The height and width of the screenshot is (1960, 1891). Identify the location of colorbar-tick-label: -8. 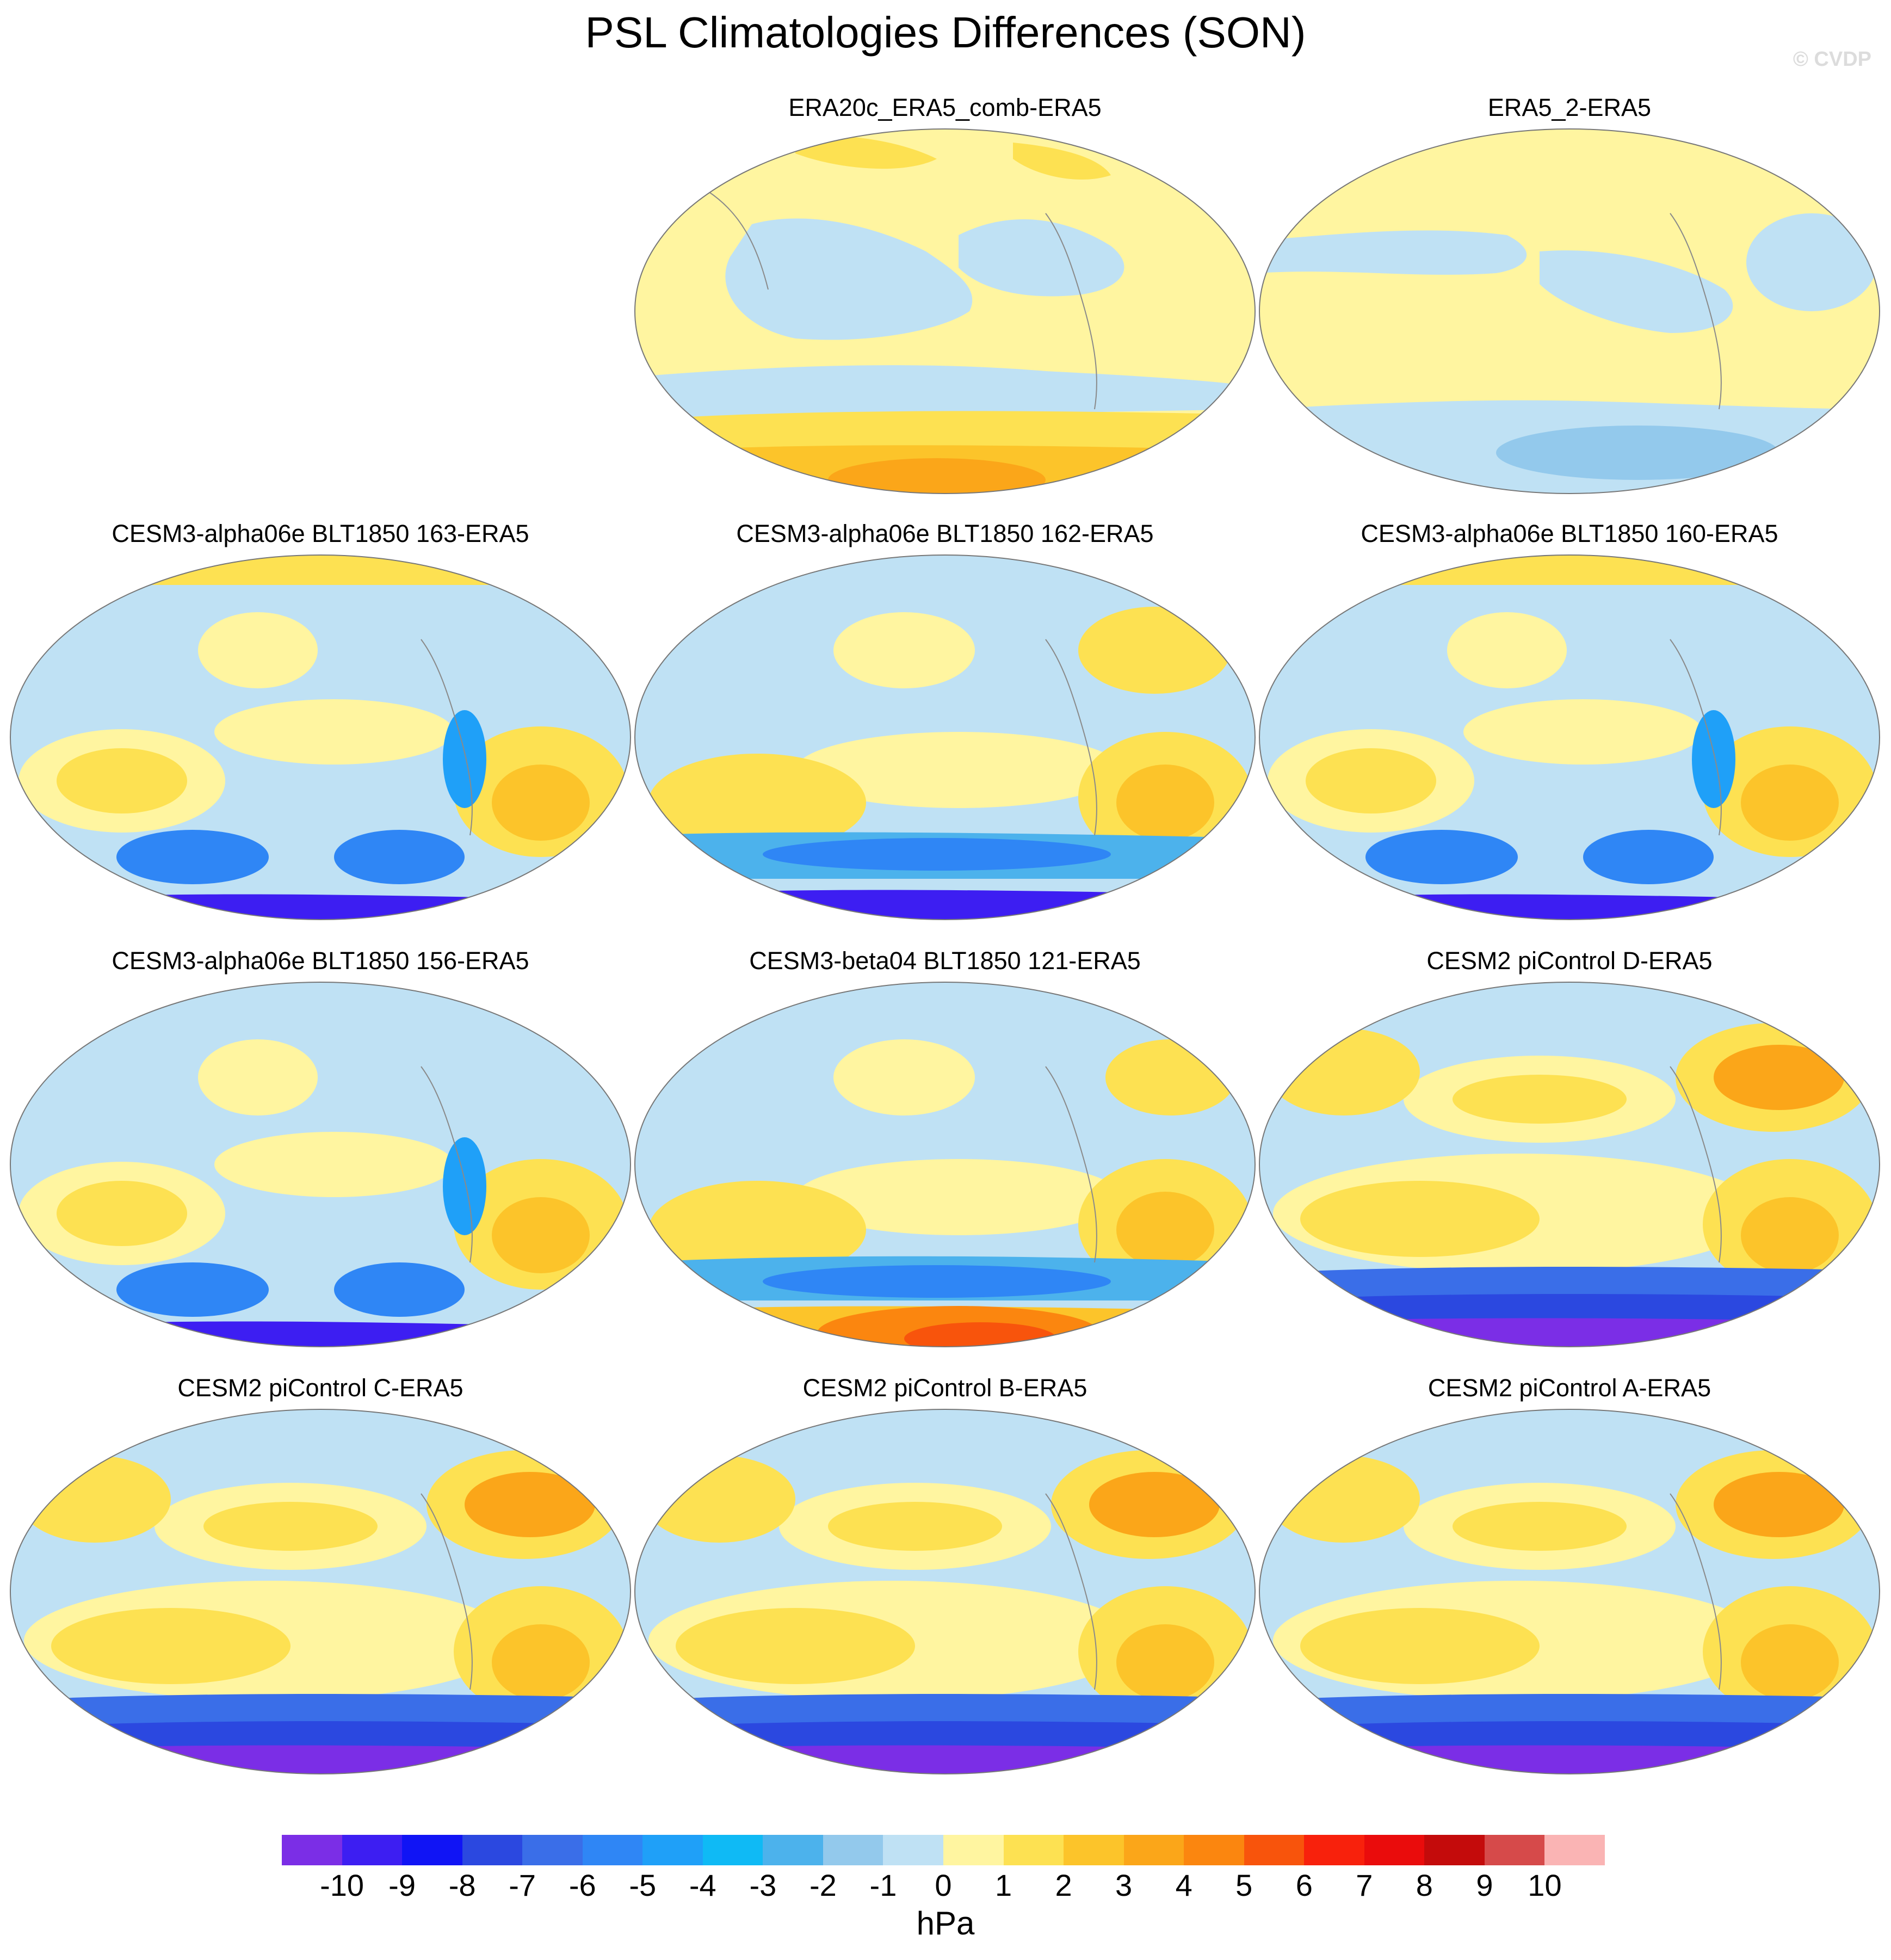
(462, 1885).